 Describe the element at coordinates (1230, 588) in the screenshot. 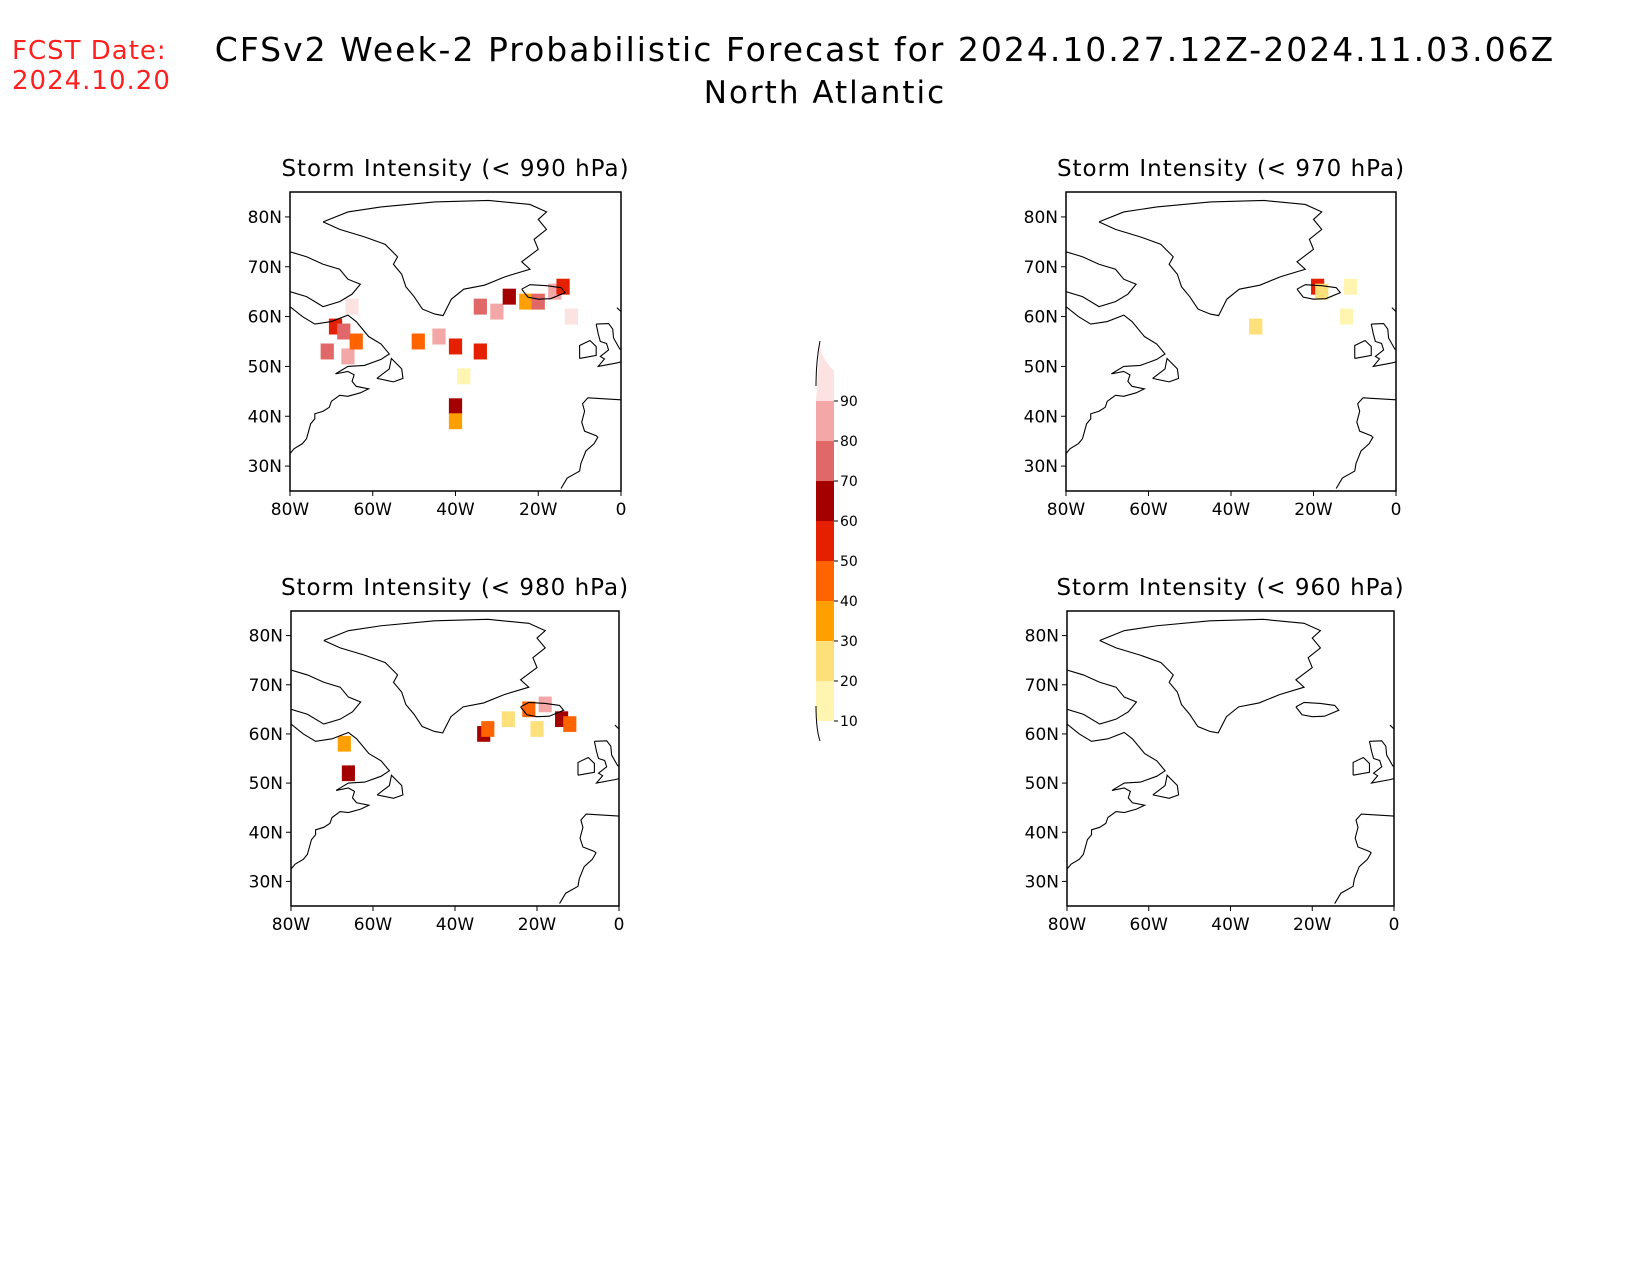

I see `panel-title: Storm Intensity (< 960 hPa)` at that location.